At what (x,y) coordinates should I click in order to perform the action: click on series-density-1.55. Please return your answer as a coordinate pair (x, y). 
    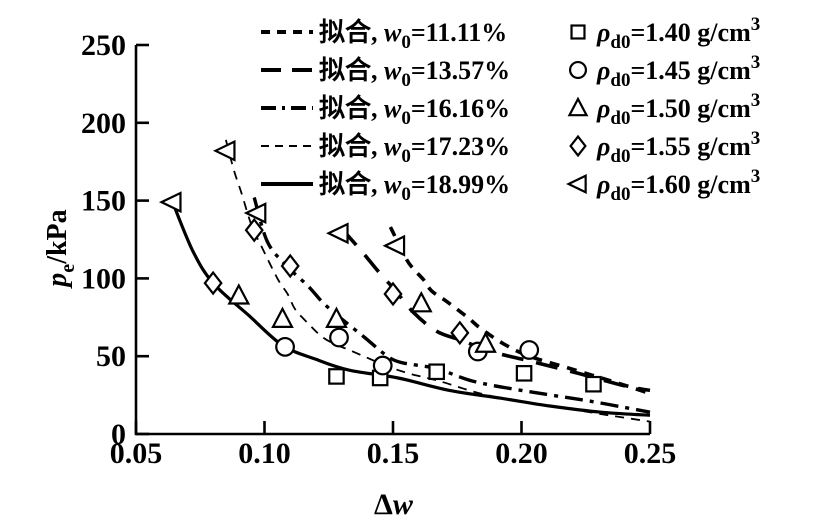
    Looking at the image, I should click on (336, 281).